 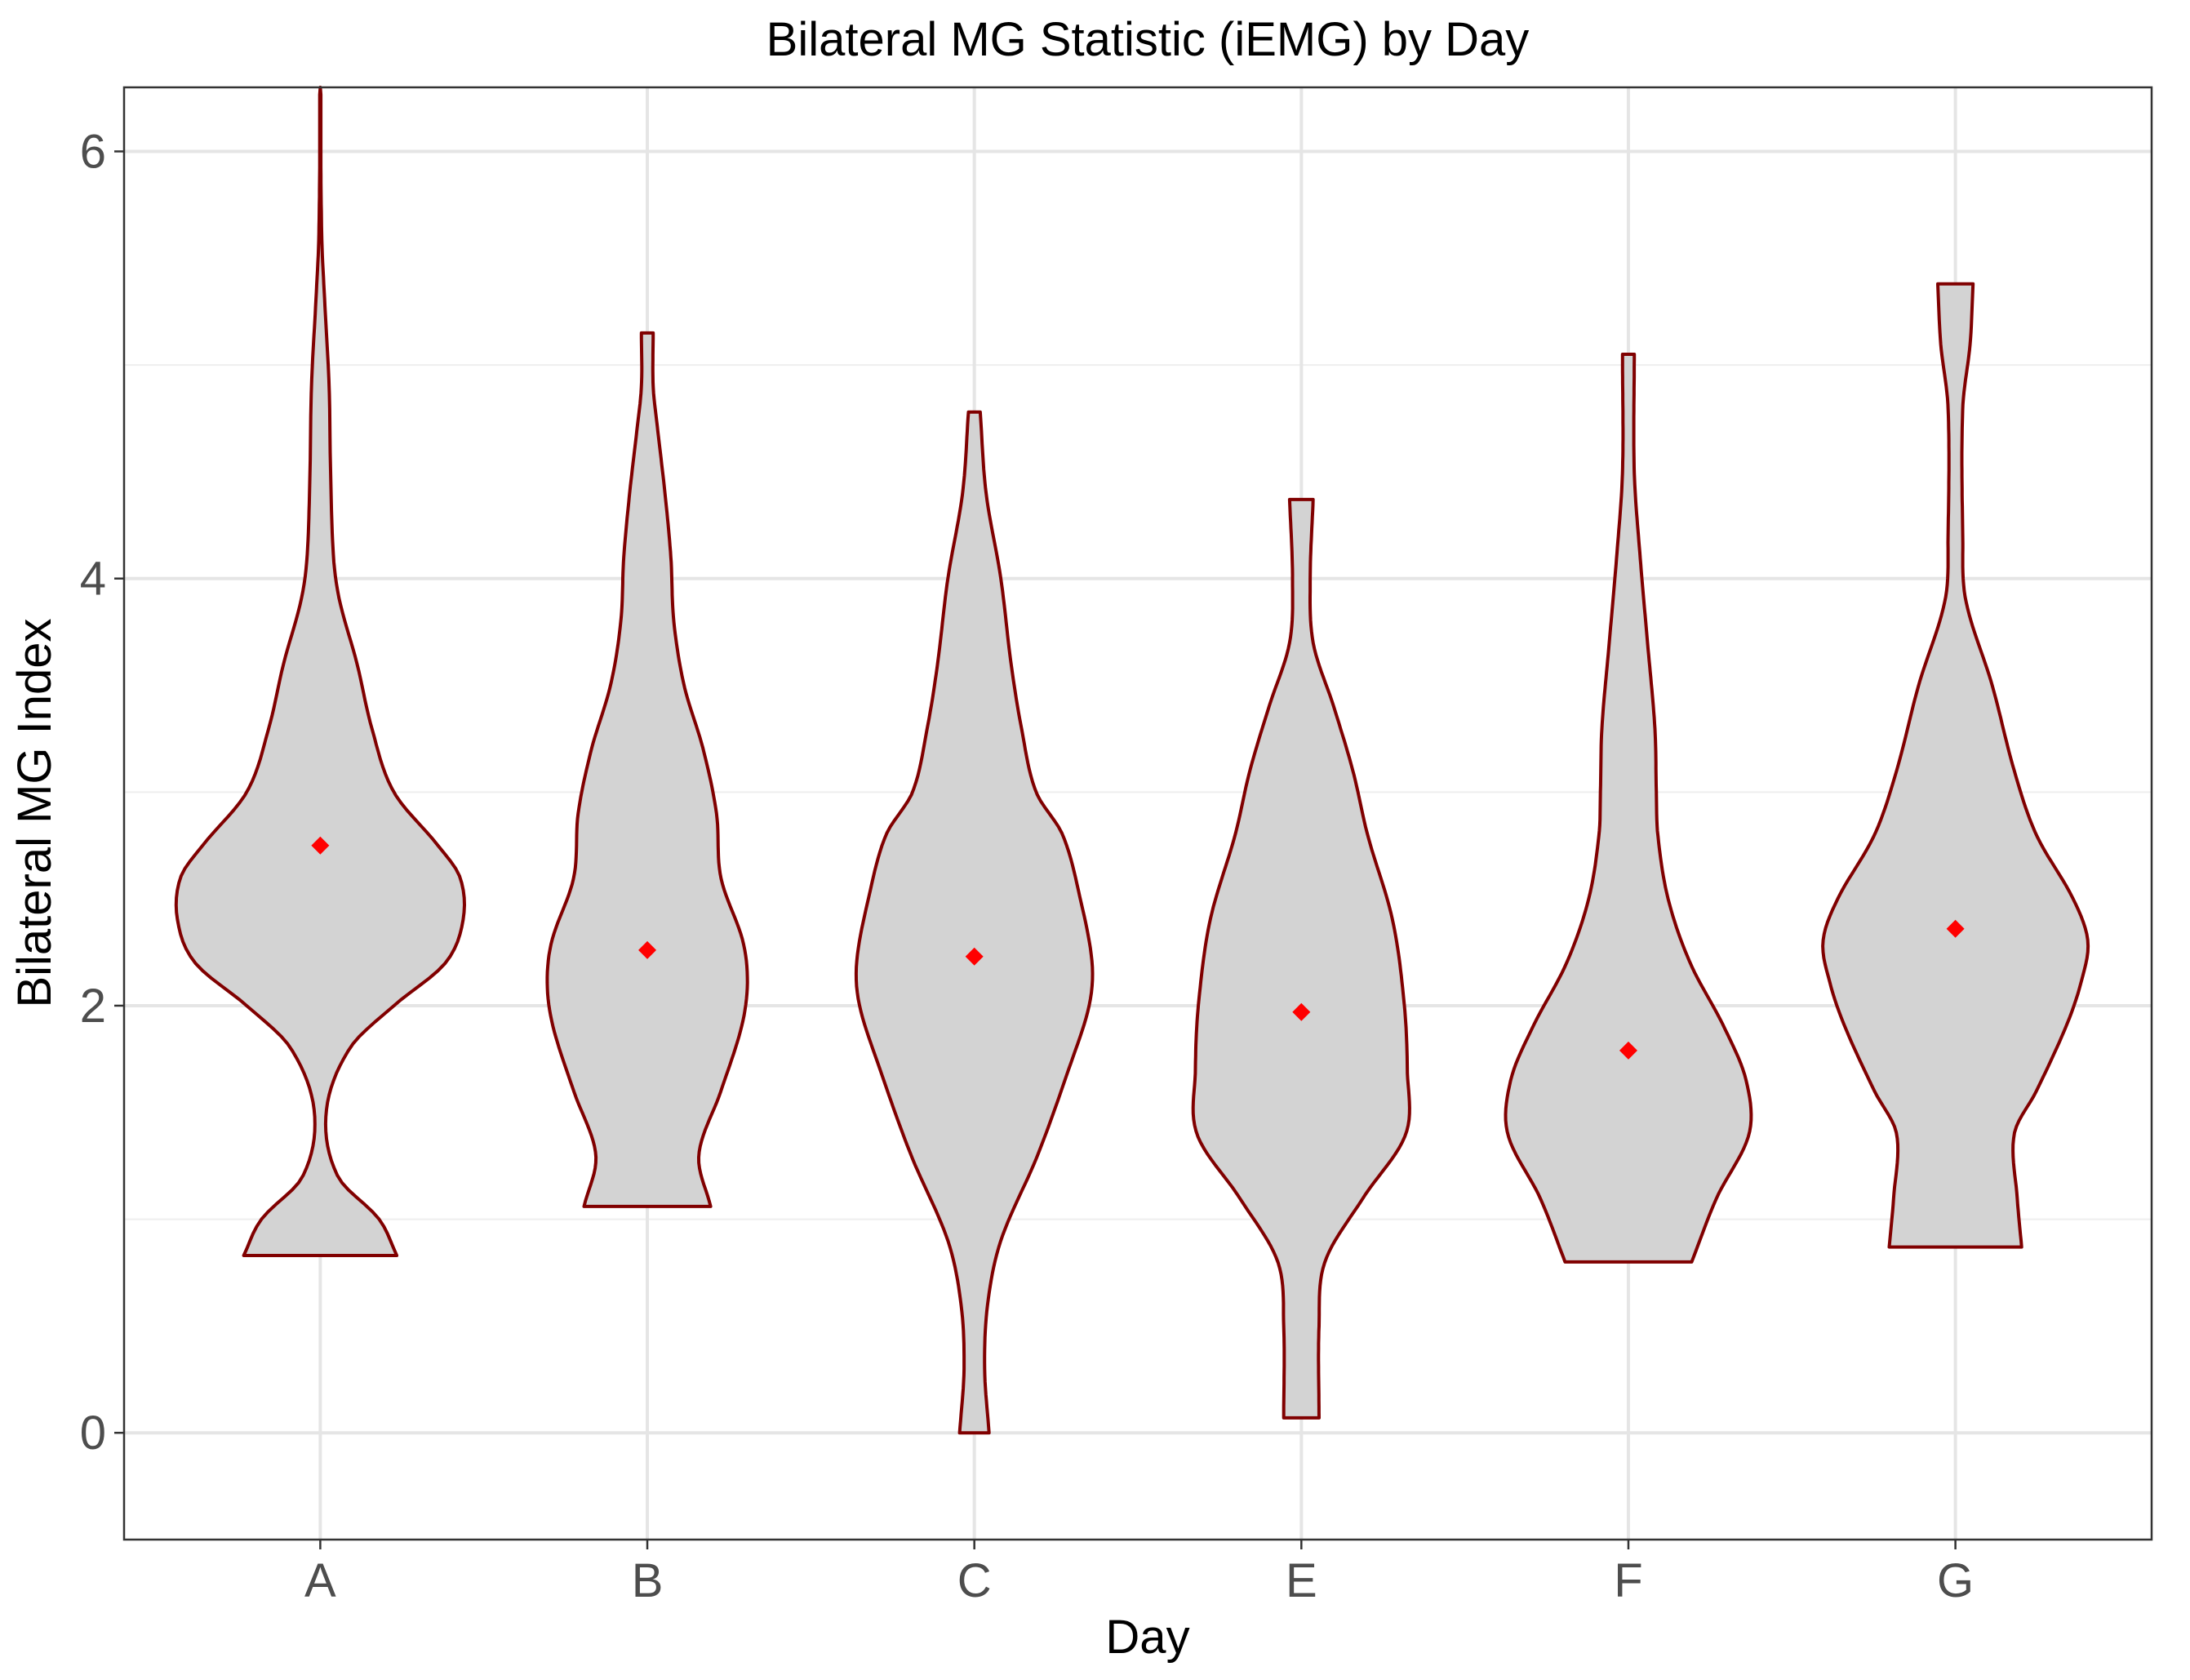 I want to click on violin-F, so click(x=1628, y=808).